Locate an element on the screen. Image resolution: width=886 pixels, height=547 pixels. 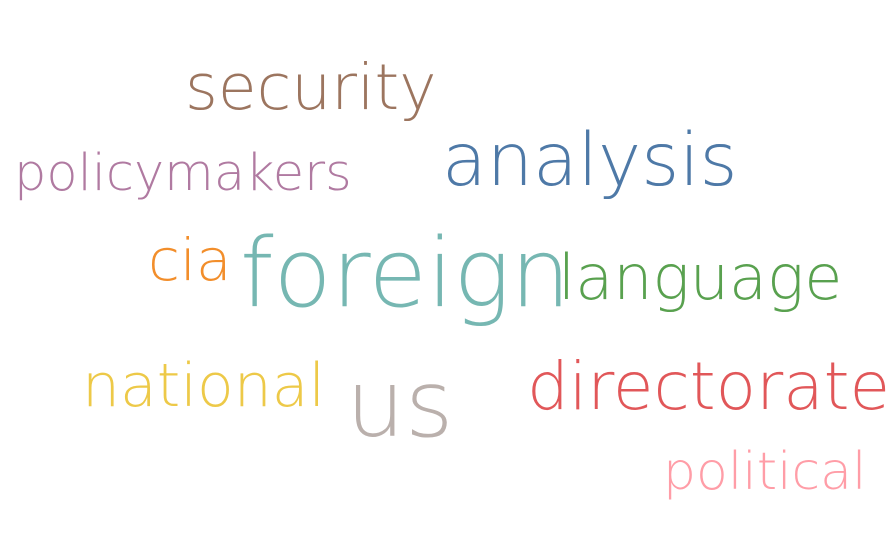
word-analysis: analysis is located at coordinates (590, 160).